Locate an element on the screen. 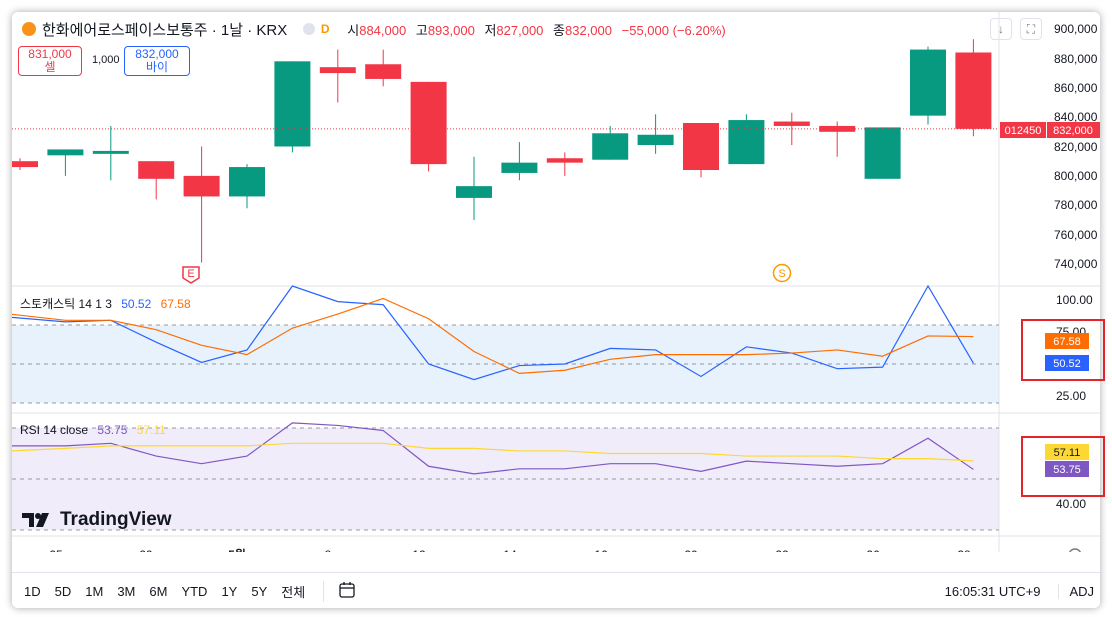 This screenshot has width=1112, height=617. stoch-tick: 100.00 is located at coordinates (1074, 300).